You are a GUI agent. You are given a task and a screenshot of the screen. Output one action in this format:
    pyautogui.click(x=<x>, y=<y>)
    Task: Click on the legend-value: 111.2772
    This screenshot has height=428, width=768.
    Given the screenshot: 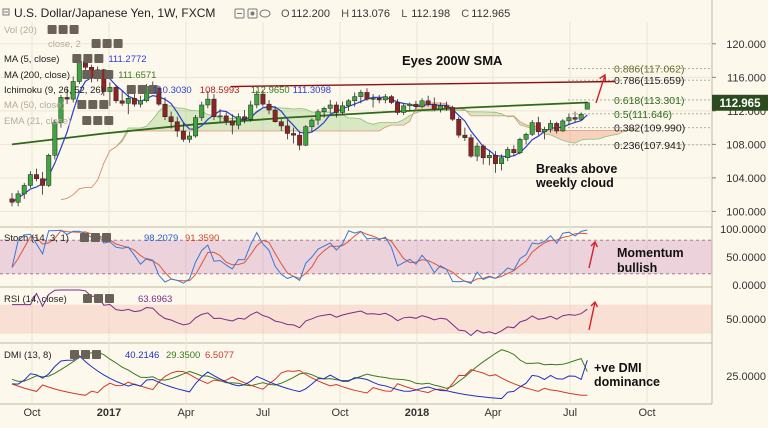 What is the action you would take?
    pyautogui.click(x=127, y=59)
    